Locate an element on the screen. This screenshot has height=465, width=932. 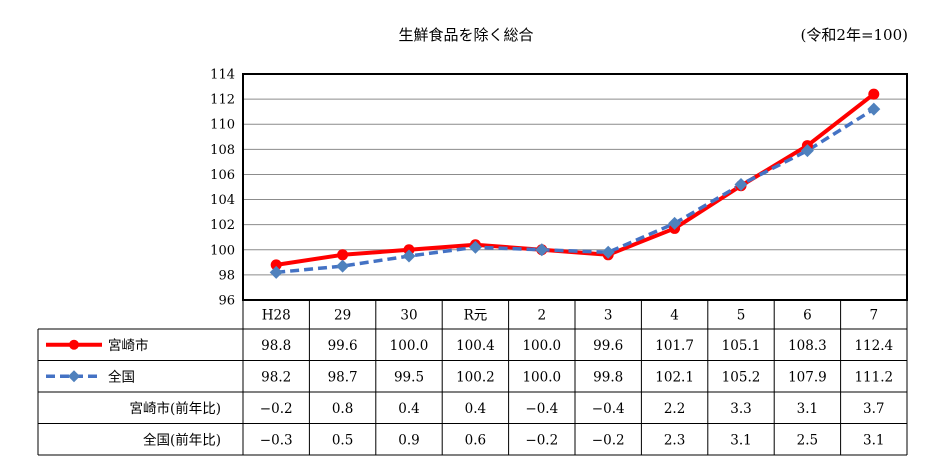
y-tick-label: 108 is located at coordinates (222, 150).